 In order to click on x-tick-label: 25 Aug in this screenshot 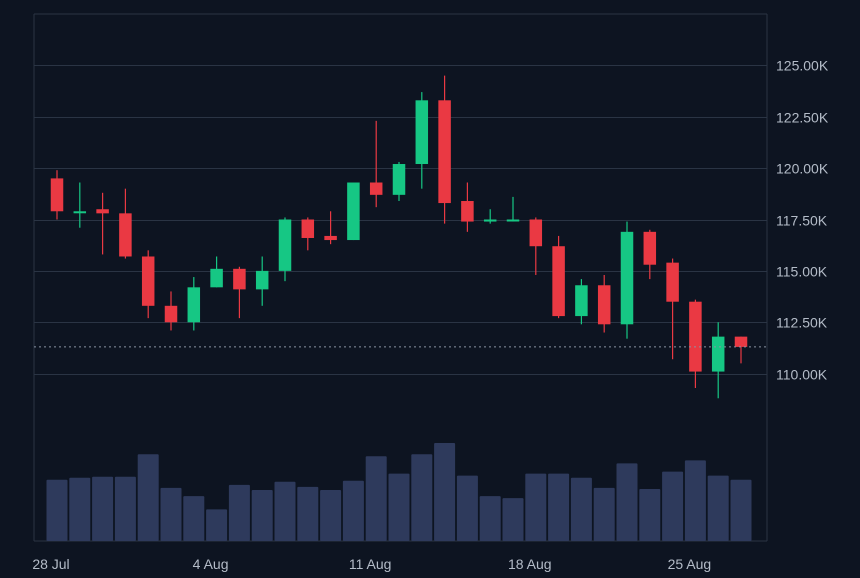, I will do `click(690, 564)`.